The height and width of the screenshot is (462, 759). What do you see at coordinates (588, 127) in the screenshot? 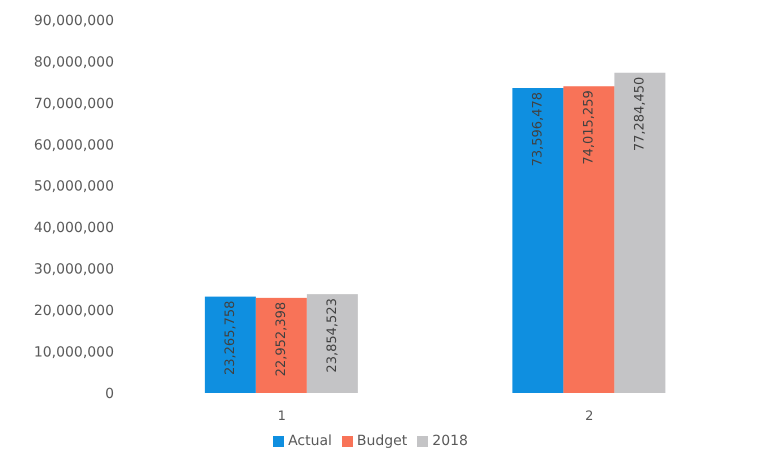
I see `data-label: 74,015,259` at bounding box center [588, 127].